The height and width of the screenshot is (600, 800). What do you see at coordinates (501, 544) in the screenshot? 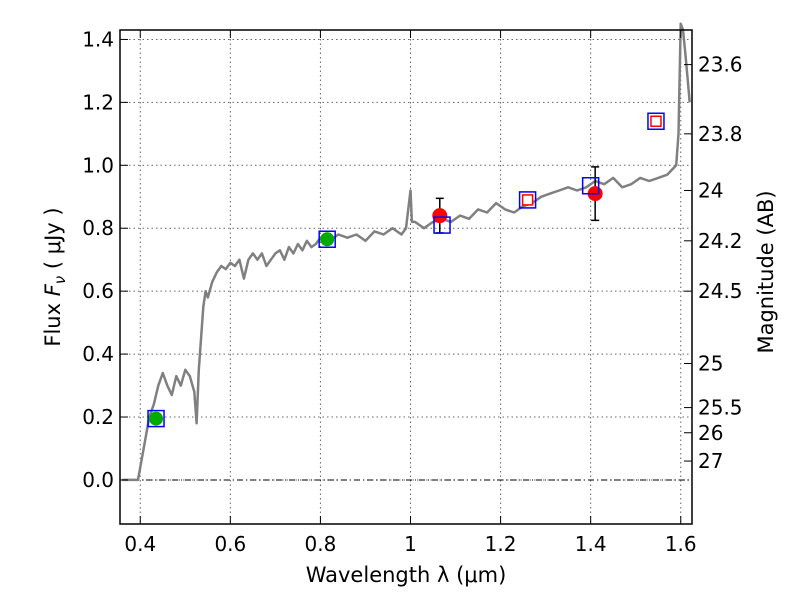
I see `x-tick-label: 1.2` at bounding box center [501, 544].